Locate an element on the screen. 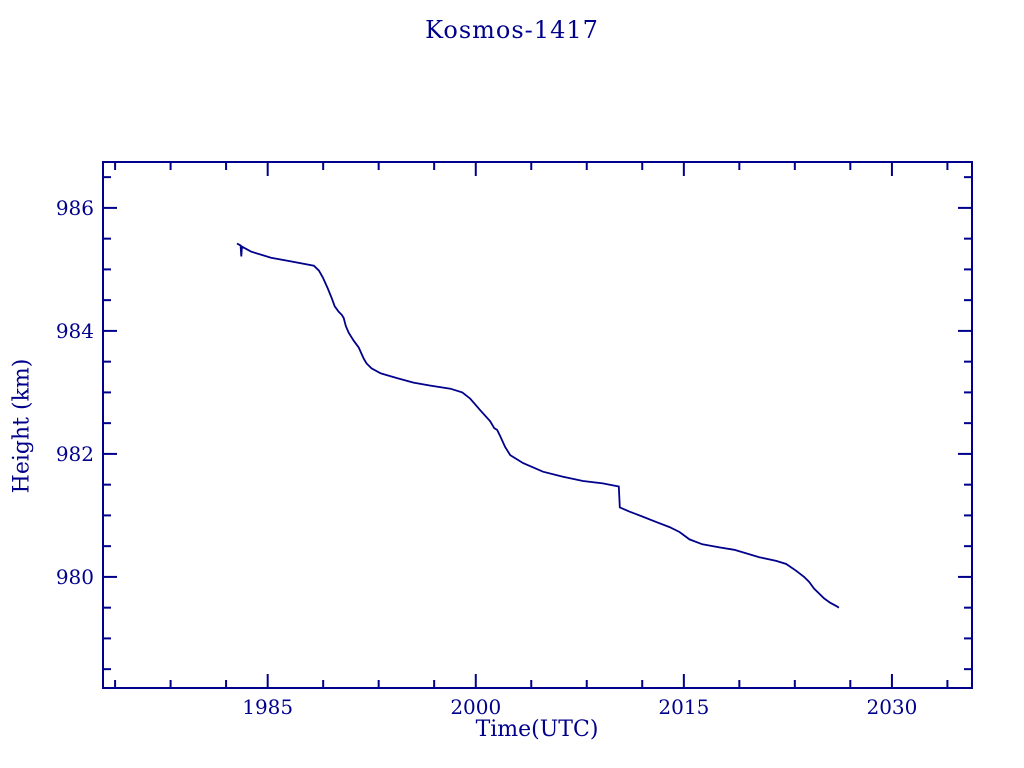 The height and width of the screenshot is (768, 1024). y-axis-label: Height (km) is located at coordinates (22, 426).